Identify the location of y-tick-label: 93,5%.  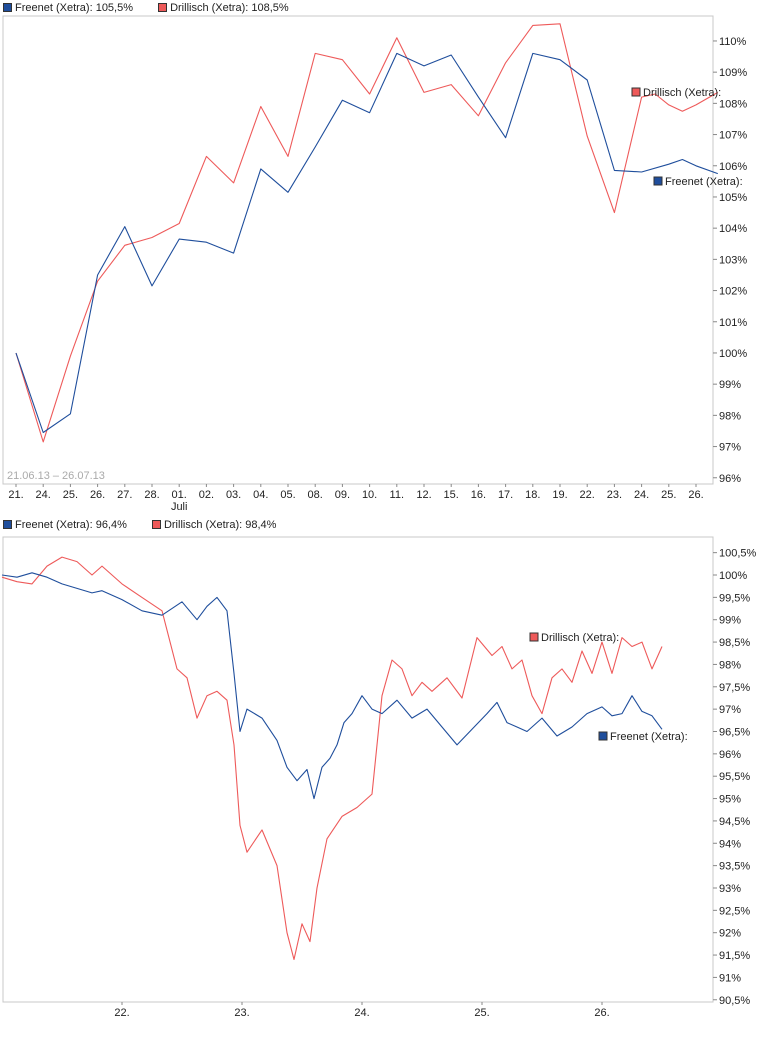
(734, 867).